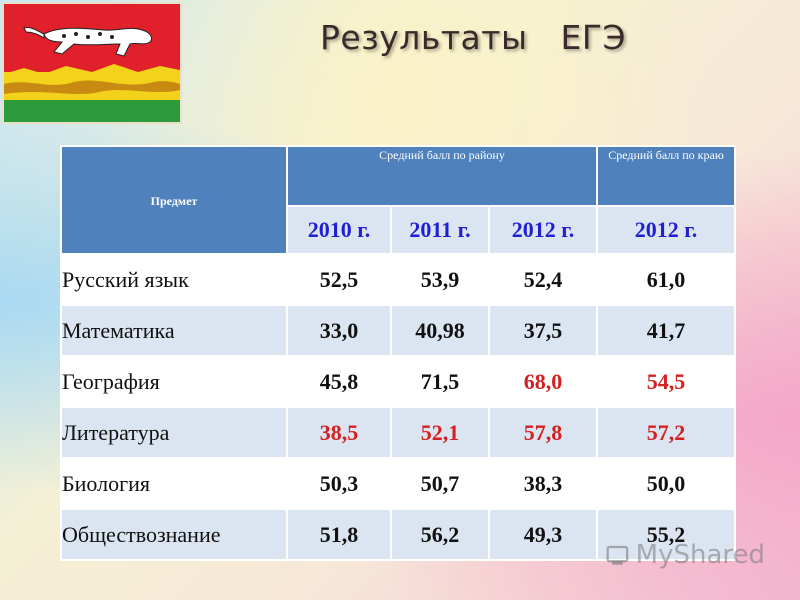 The width and height of the screenshot is (800, 600). What do you see at coordinates (339, 534) in the screenshot?
I see `score-cell: 51,8` at bounding box center [339, 534].